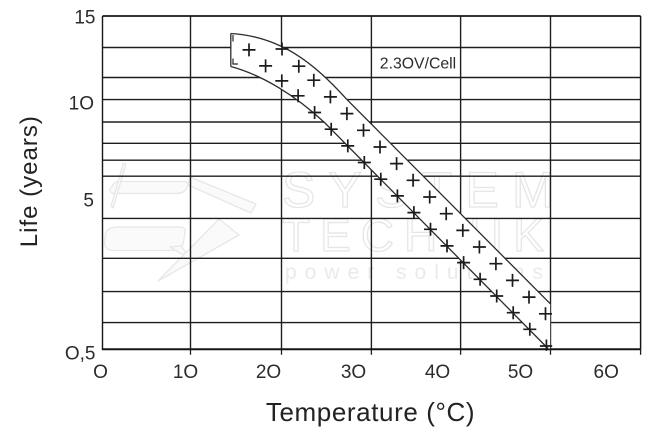 This screenshot has height=438, width=667. Describe the element at coordinates (268, 372) in the screenshot. I see `svg-text: 2O` at that location.